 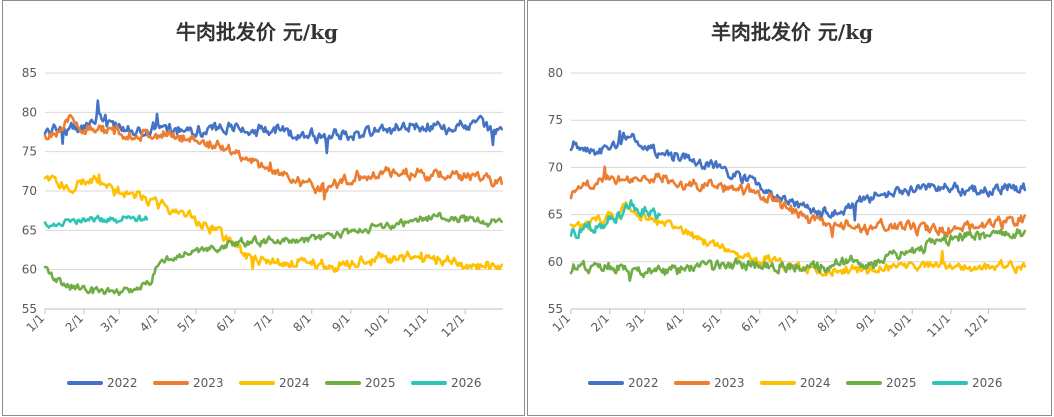 What do you see at coordinates (29, 73) in the screenshot?
I see `y-tick-label: 85` at bounding box center [29, 73].